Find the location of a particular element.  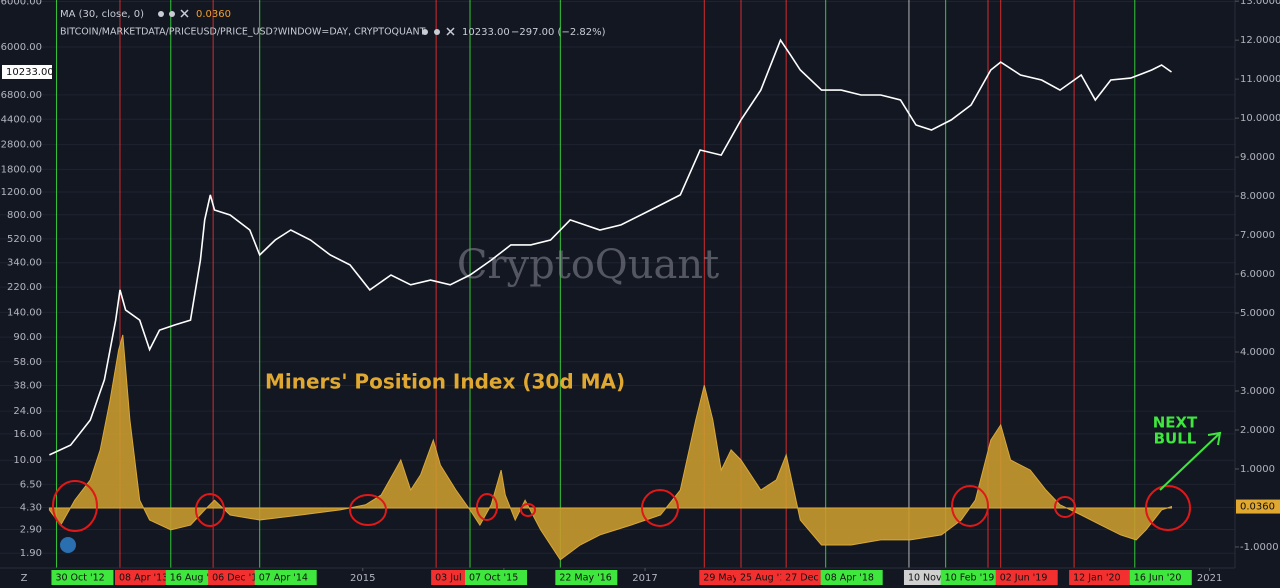

y-tick-label: 1800.00 is located at coordinates (21, 169).